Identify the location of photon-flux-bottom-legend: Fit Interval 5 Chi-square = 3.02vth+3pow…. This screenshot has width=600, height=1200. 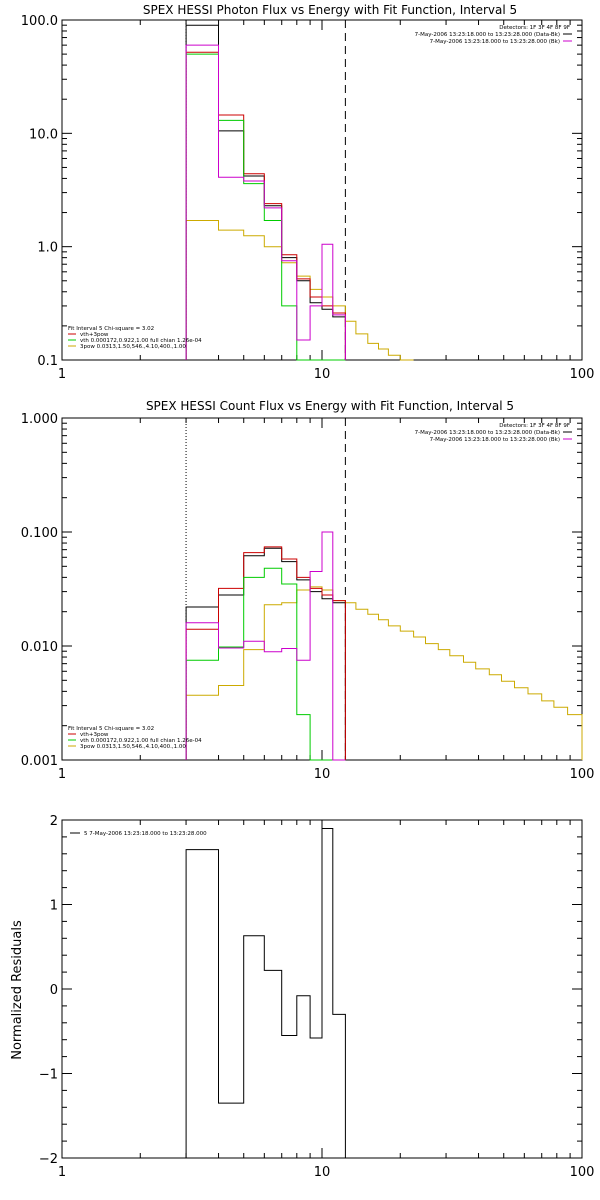
(135, 338).